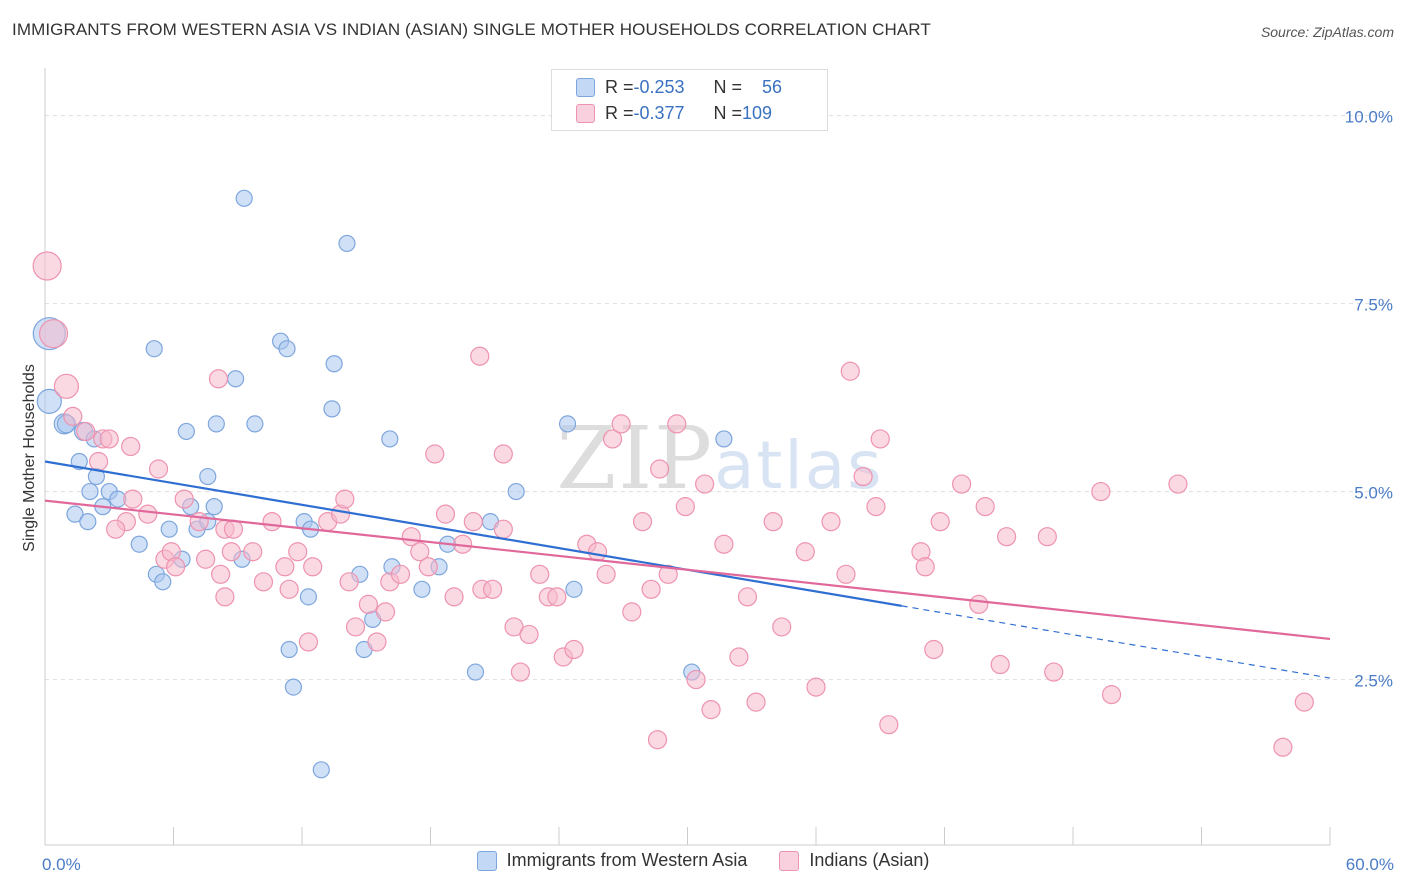  What do you see at coordinates (1327, 32) in the screenshot?
I see `source-label: Source: ZipAtlas.com` at bounding box center [1327, 32].